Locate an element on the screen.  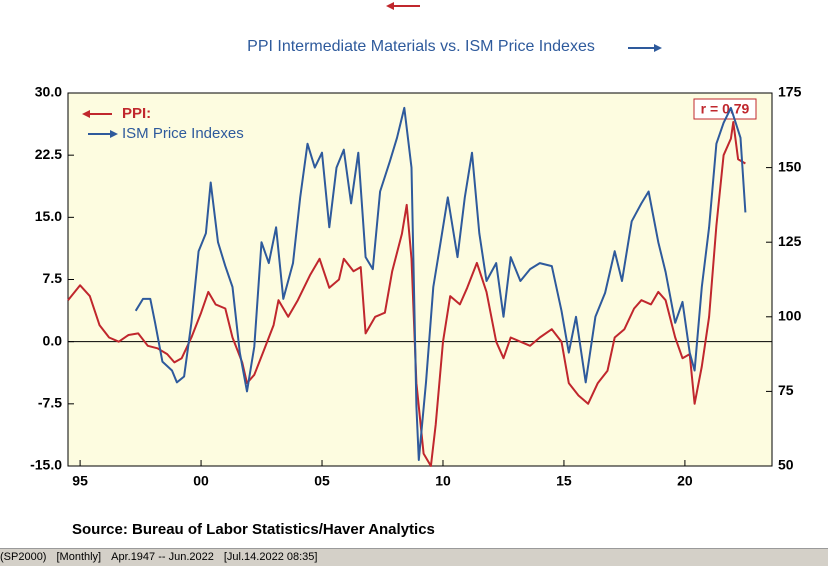
x-tick-label: 00 is located at coordinates (201, 481).